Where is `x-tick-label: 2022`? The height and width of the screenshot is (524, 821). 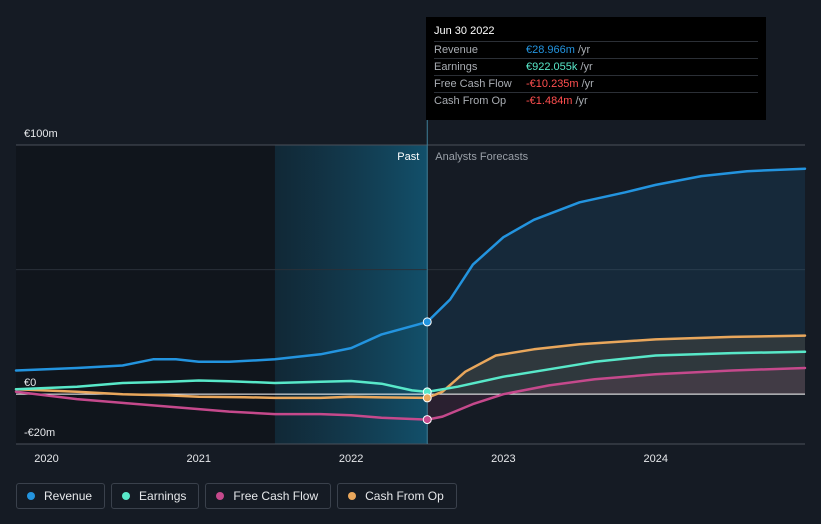
x-tick-label: 2022 is located at coordinates (351, 459).